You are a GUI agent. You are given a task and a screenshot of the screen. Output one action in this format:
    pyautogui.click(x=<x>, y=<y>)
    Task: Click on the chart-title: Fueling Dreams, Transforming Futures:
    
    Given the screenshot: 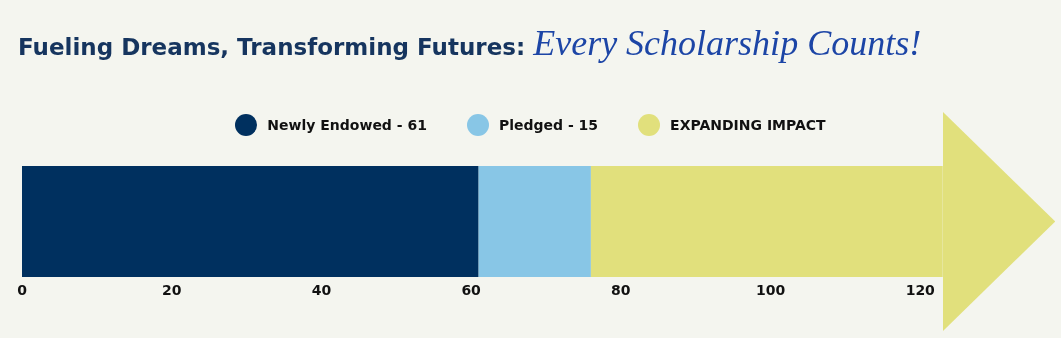 What is the action you would take?
    pyautogui.click(x=272, y=47)
    